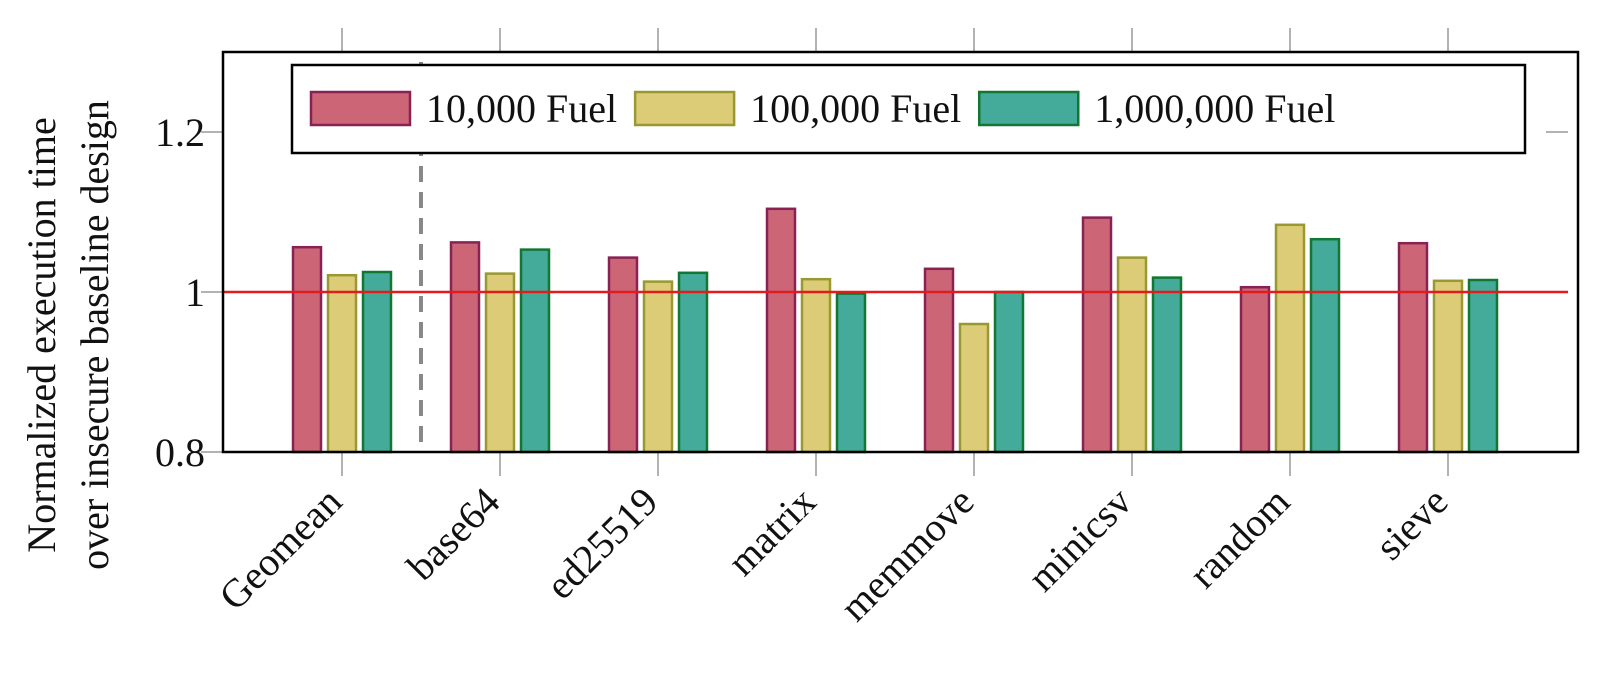 The width and height of the screenshot is (1600, 692). What do you see at coordinates (41, 334) in the screenshot?
I see `y-axis-label: Normalized execution time` at bounding box center [41, 334].